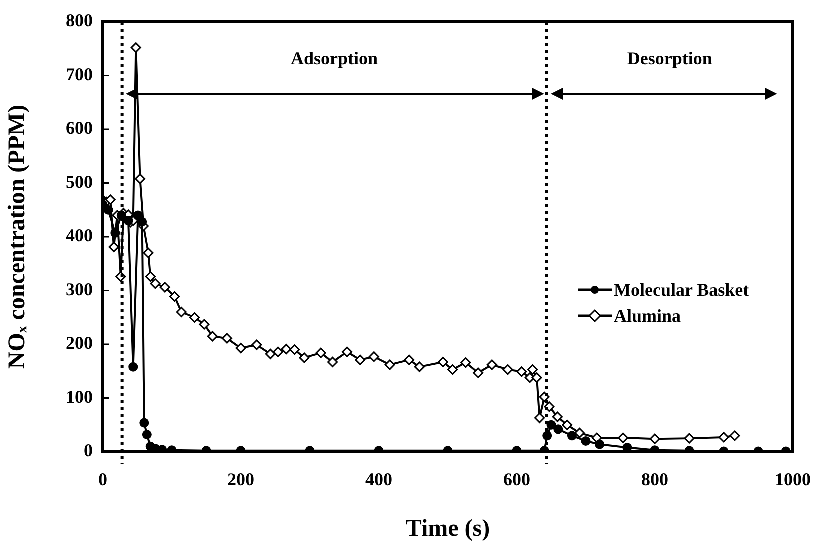 This screenshot has width=829, height=548. Describe the element at coordinates (79, 236) in the screenshot. I see `y-tick-label: 400` at that location.